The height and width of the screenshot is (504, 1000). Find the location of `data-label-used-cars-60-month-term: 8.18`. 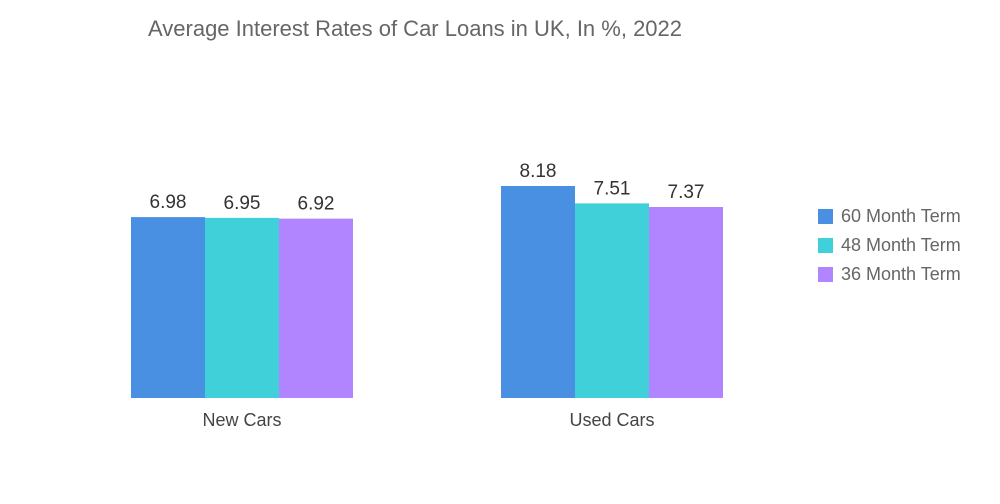

data-label-used-cars-60-month-term: 8.18 is located at coordinates (538, 171).